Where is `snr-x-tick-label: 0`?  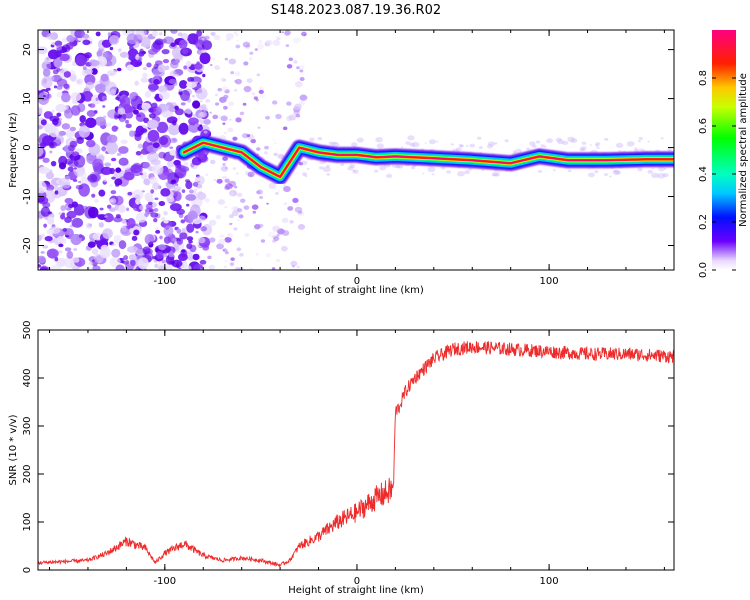 snr-x-tick-label: 0 is located at coordinates (357, 581).